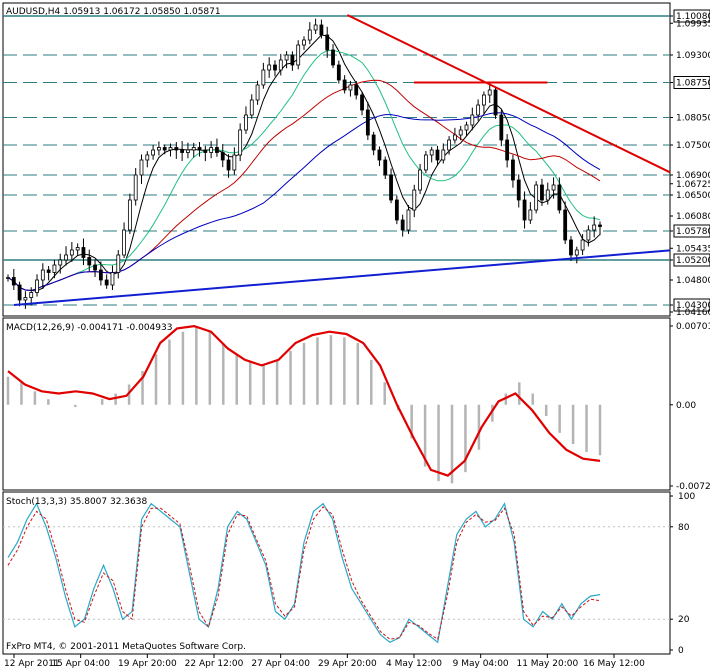 Image resolution: width=710 pixels, height=670 pixels. What do you see at coordinates (684, 620) in the screenshot?
I see `stoch-tick-label: 20` at bounding box center [684, 620].